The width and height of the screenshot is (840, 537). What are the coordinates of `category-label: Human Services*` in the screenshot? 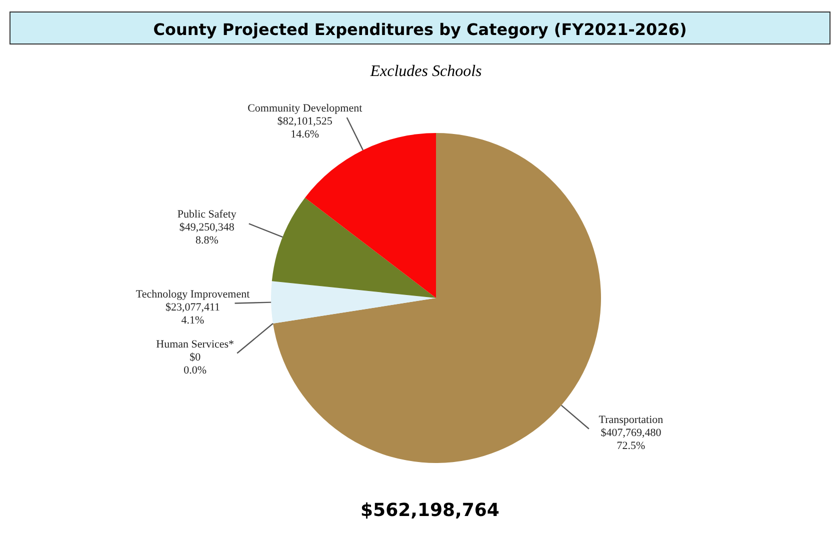 It's located at (195, 344).